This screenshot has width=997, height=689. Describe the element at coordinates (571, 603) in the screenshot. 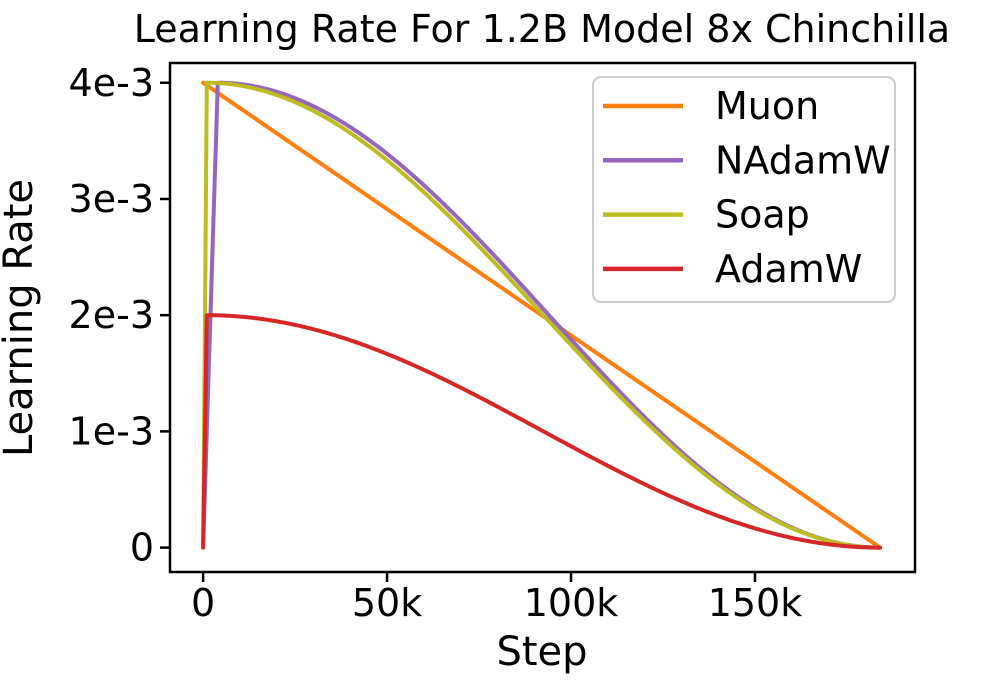

I see `x-tick-label: 100k` at that location.